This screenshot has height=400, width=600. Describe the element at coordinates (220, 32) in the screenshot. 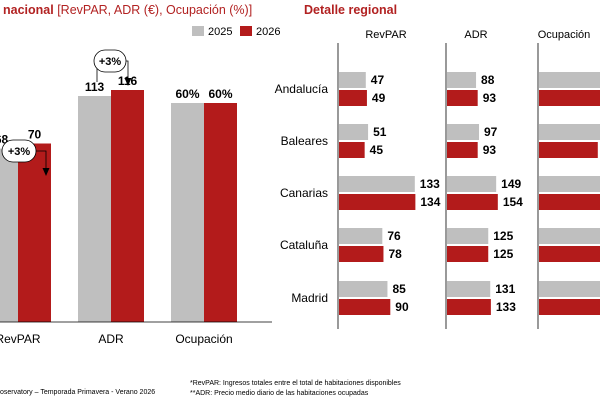

I see `legend-label-2025: 2025` at that location.